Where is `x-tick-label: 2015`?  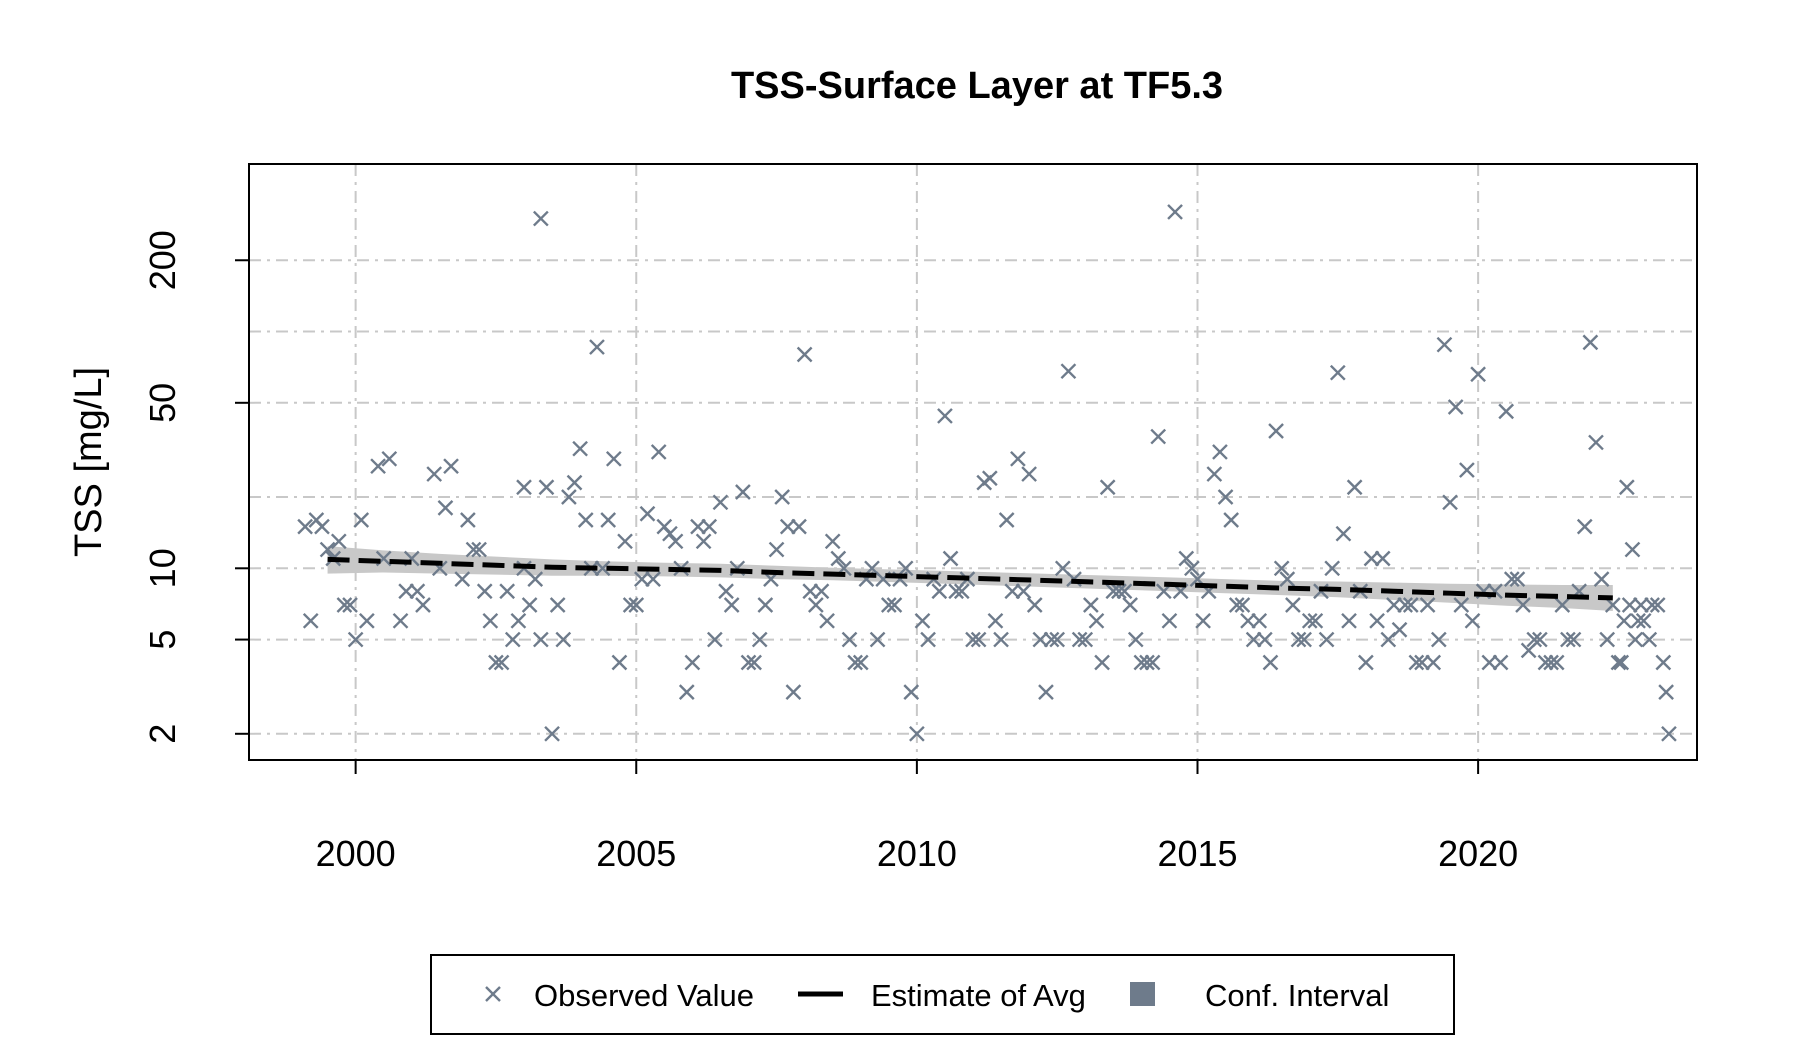
x-tick-label: 2015 is located at coordinates (1197, 853).